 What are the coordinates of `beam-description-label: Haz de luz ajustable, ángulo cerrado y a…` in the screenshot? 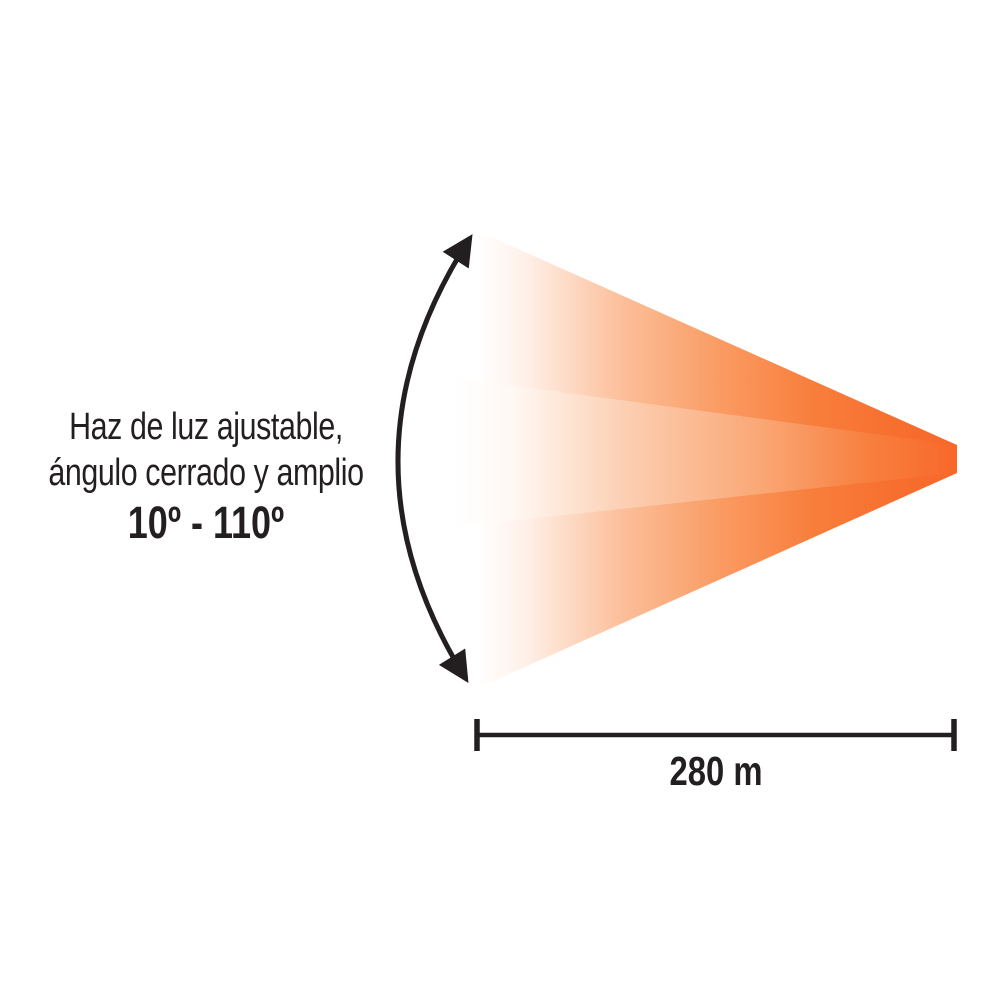 It's located at (206, 477).